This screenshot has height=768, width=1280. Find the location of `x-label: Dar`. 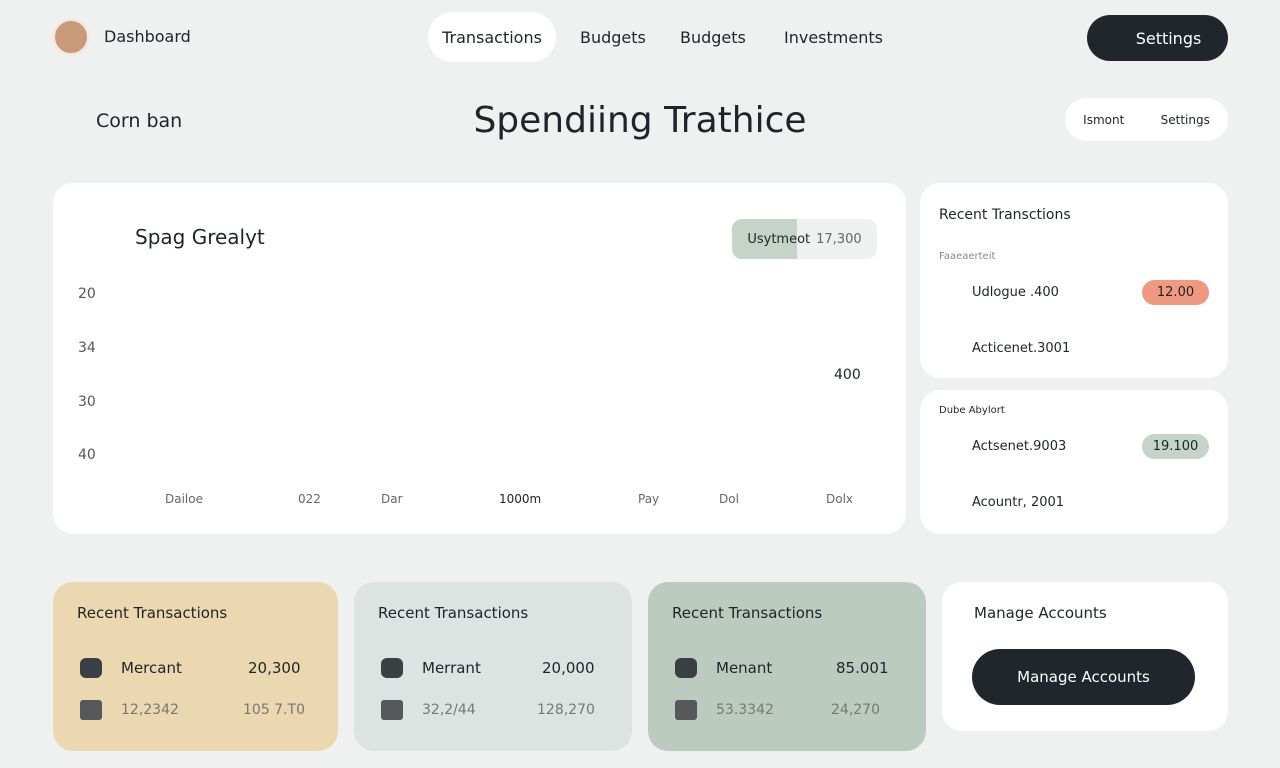

x-label: Dar is located at coordinates (392, 499).